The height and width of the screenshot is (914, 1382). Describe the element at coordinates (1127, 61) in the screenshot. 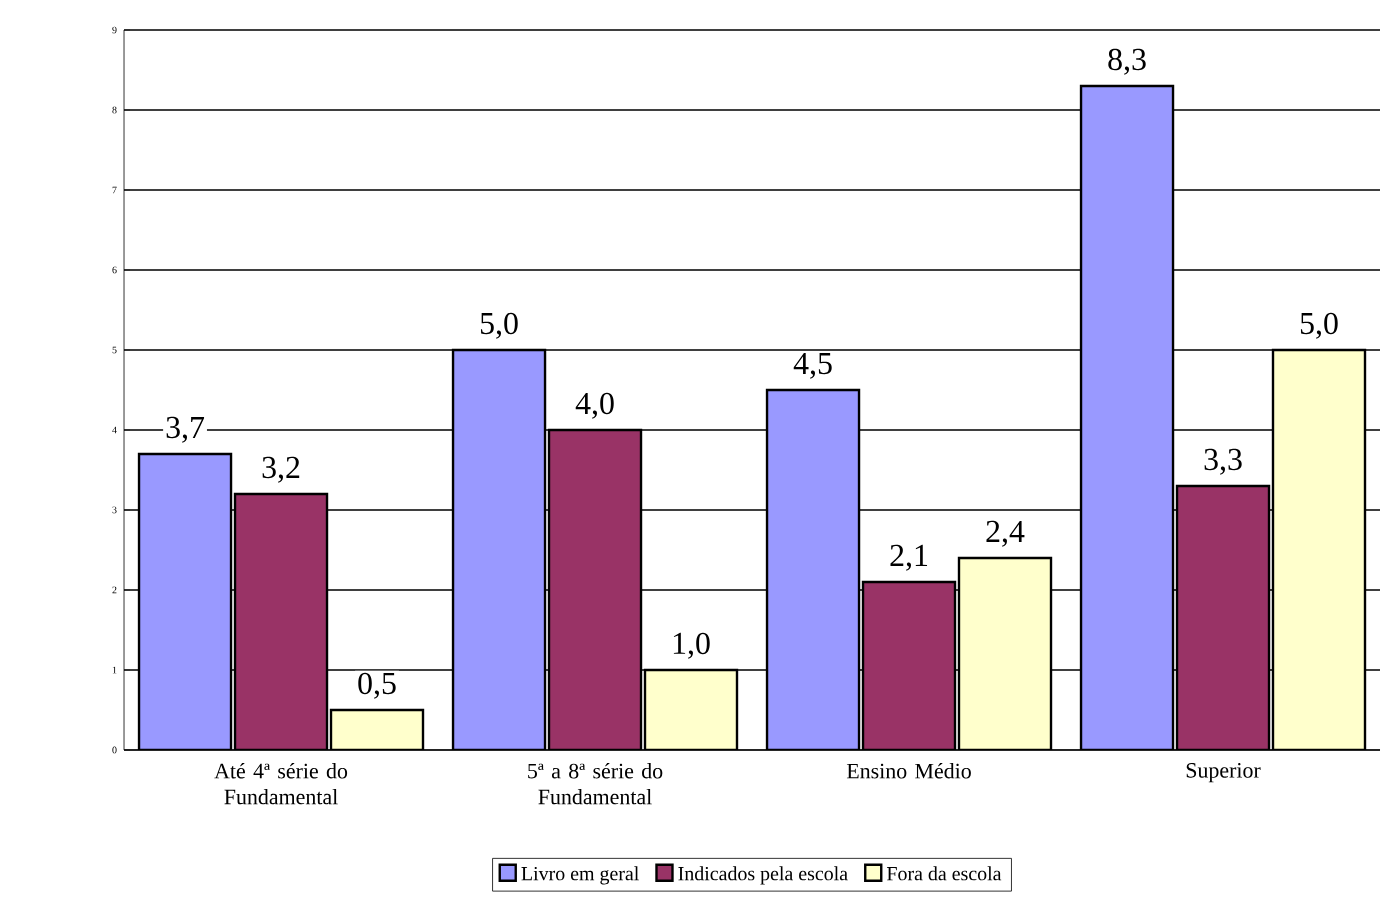

I see `data-label: 8,3` at that location.